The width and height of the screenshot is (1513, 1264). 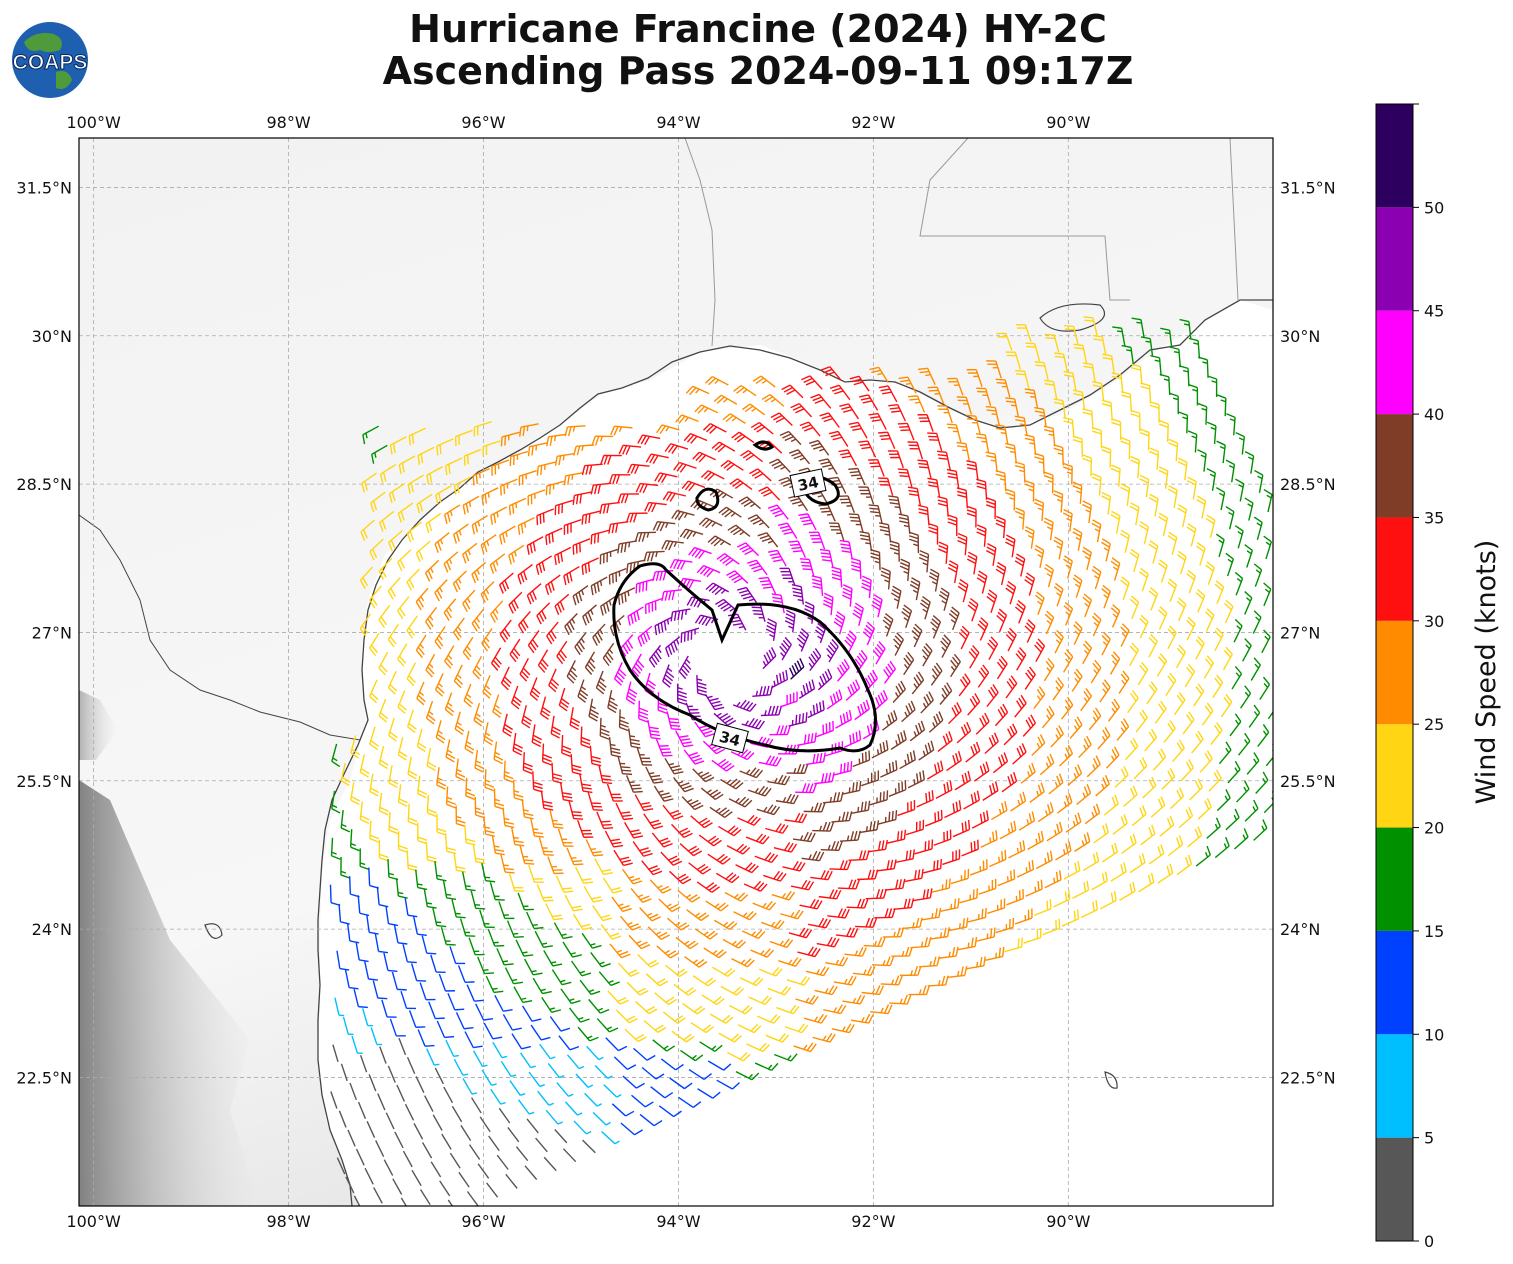 What do you see at coordinates (961, 242) in the screenshot?
I see `state-border` at bounding box center [961, 242].